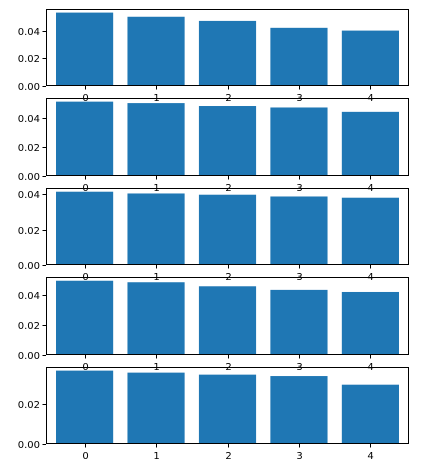 The image size is (437, 469). Describe the element at coordinates (156, 456) in the screenshot. I see `x-tick-label: 1` at that location.